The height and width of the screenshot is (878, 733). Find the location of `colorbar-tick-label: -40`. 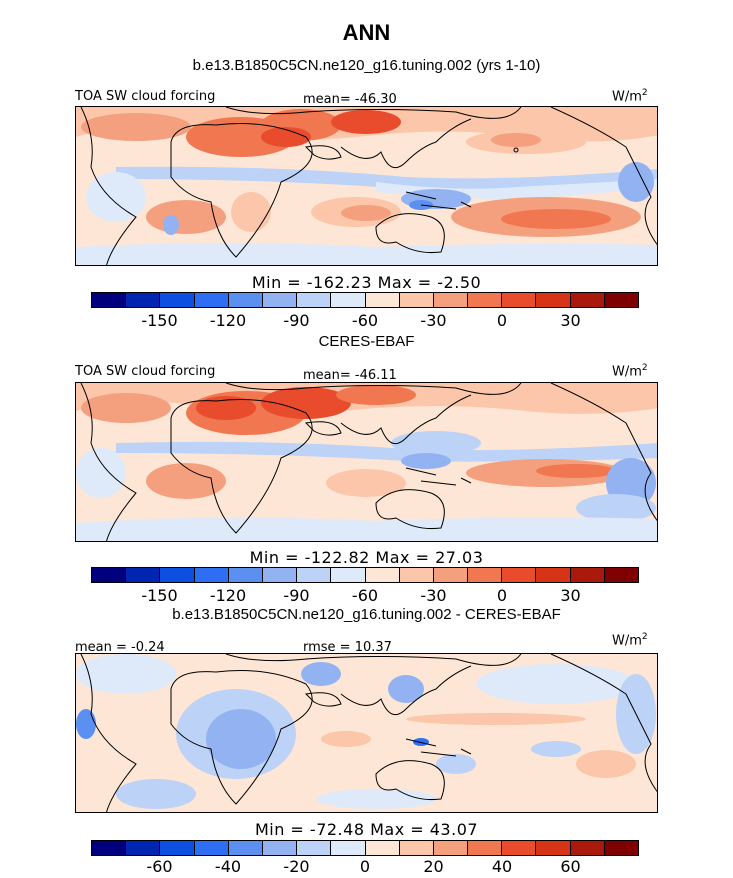

colorbar-tick-label: -40 is located at coordinates (228, 866).